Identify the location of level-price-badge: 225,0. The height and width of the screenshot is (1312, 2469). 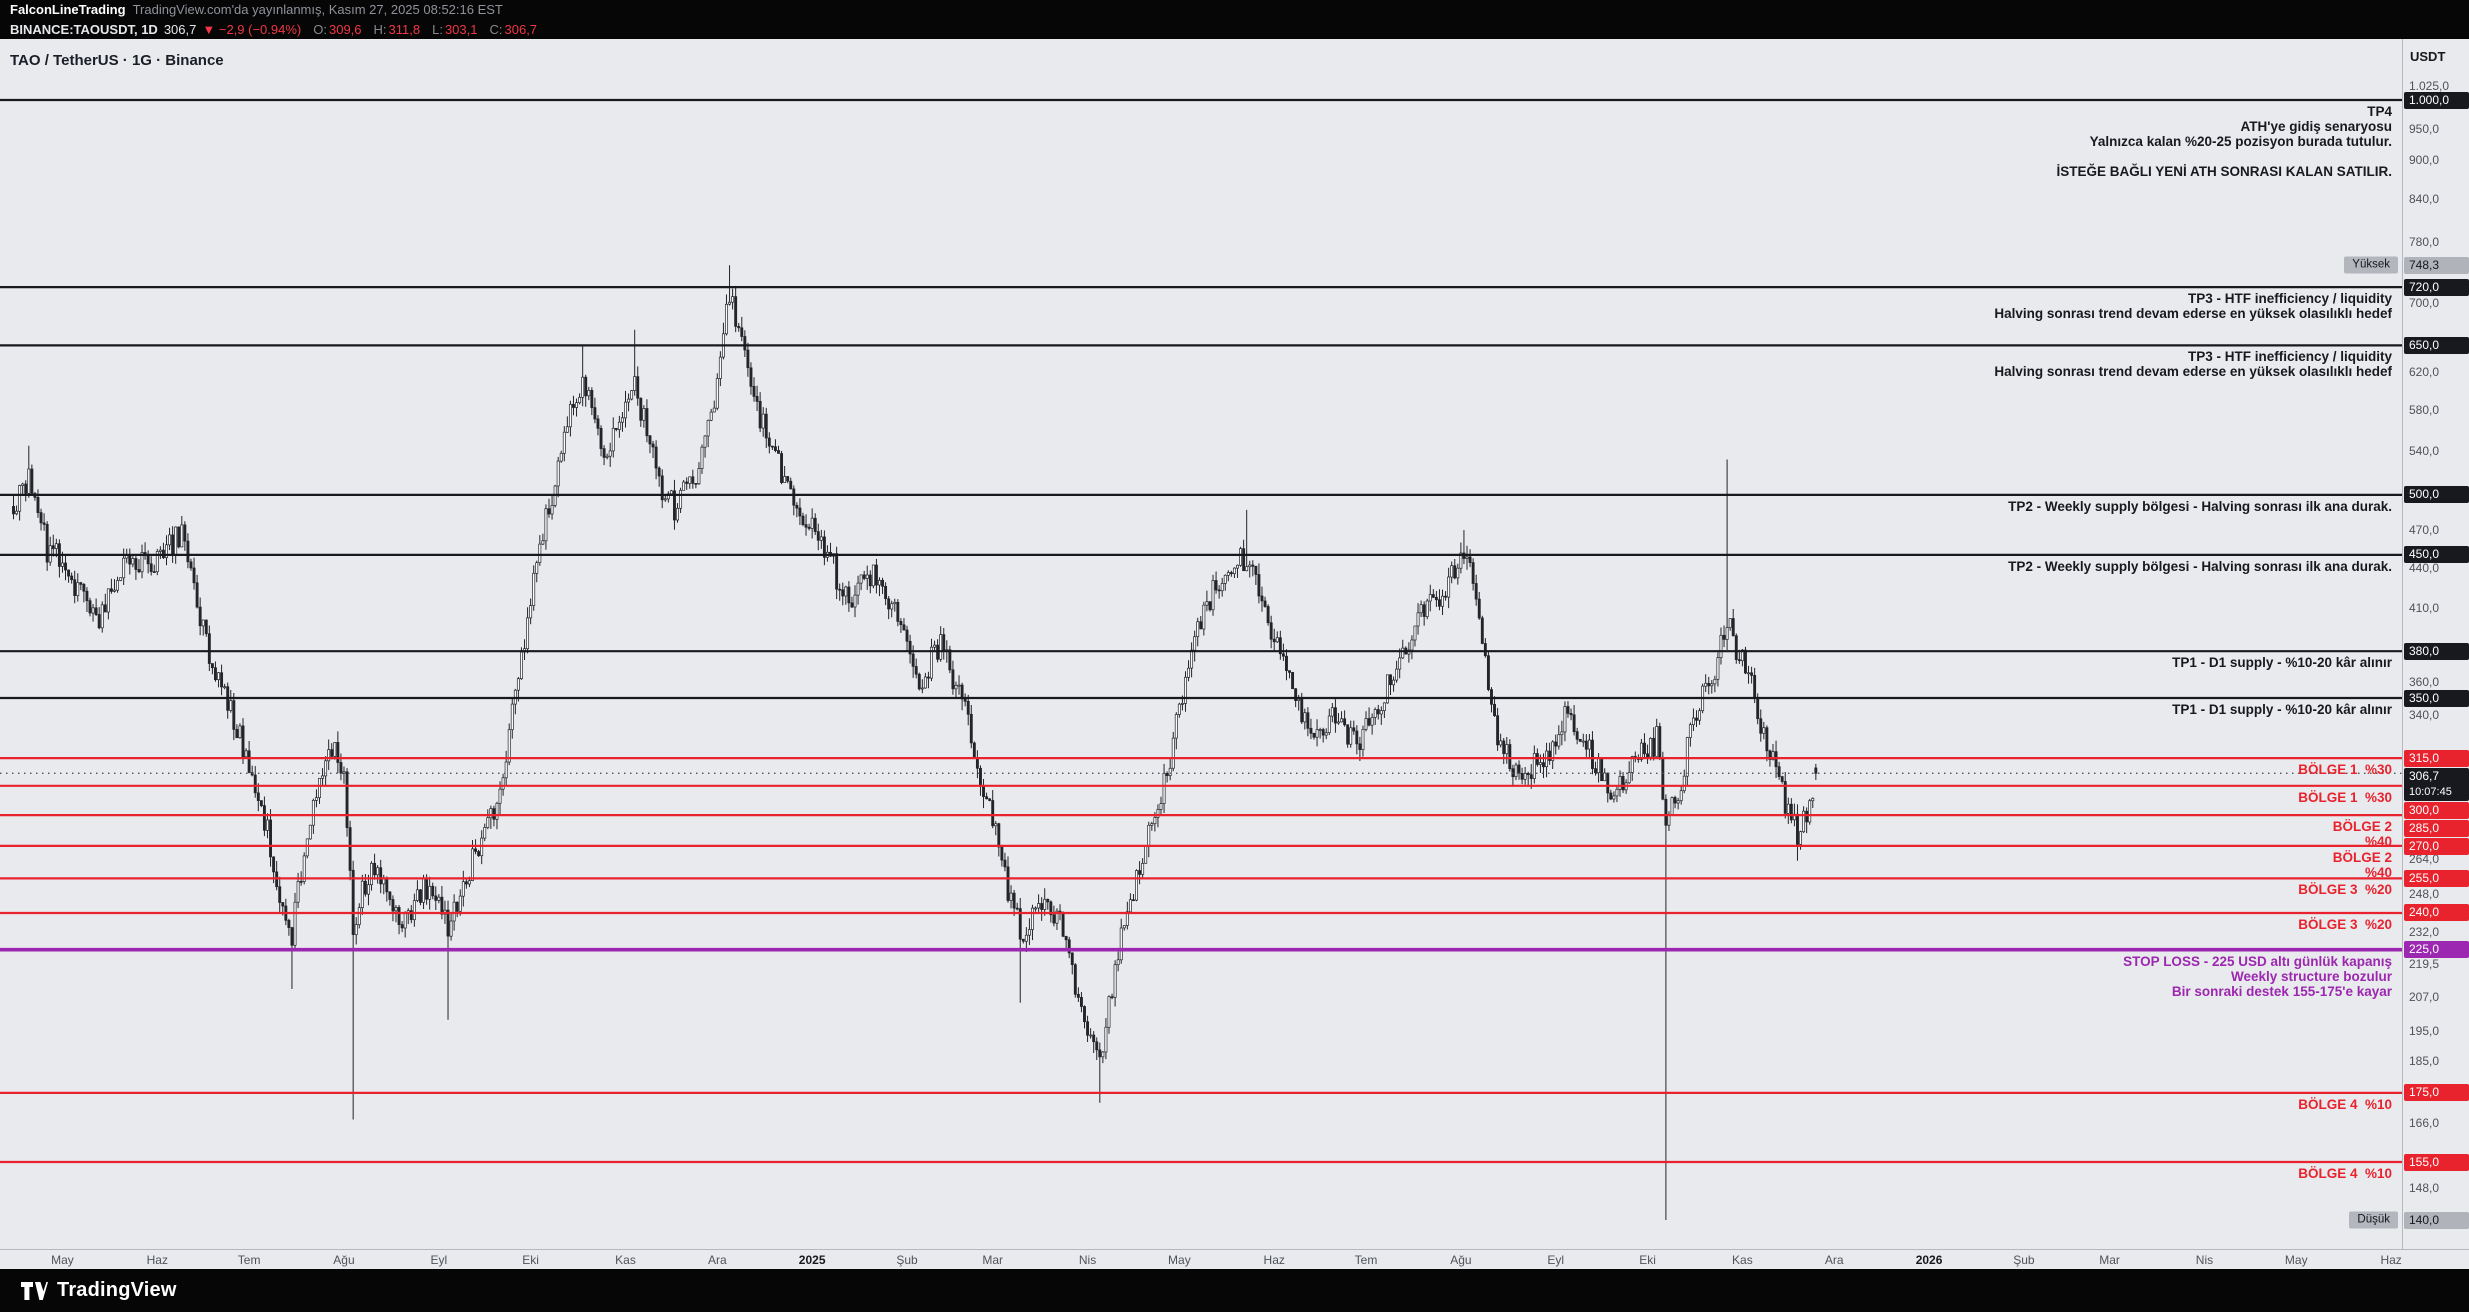
(2436, 950).